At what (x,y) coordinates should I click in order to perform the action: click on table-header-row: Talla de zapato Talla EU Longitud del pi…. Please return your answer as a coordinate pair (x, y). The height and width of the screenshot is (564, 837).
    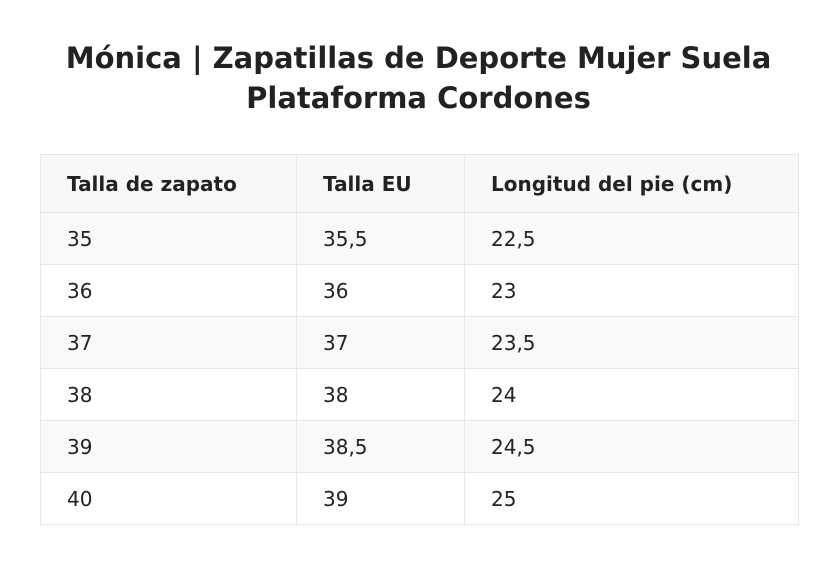
    Looking at the image, I should click on (419, 183).